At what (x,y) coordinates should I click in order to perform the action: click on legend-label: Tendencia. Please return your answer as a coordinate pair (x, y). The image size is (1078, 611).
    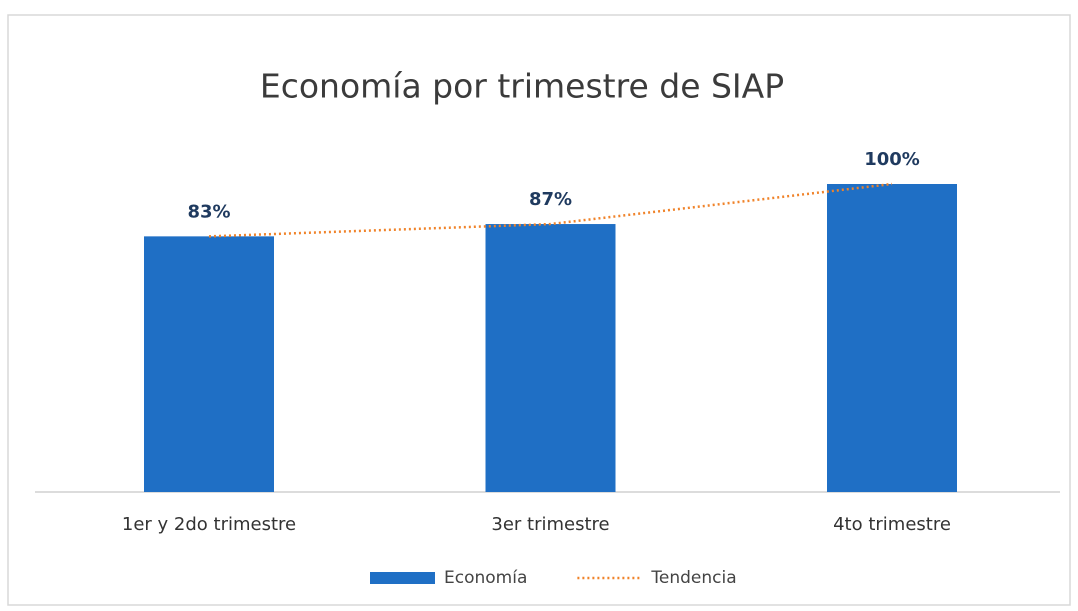
    Looking at the image, I should click on (693, 578).